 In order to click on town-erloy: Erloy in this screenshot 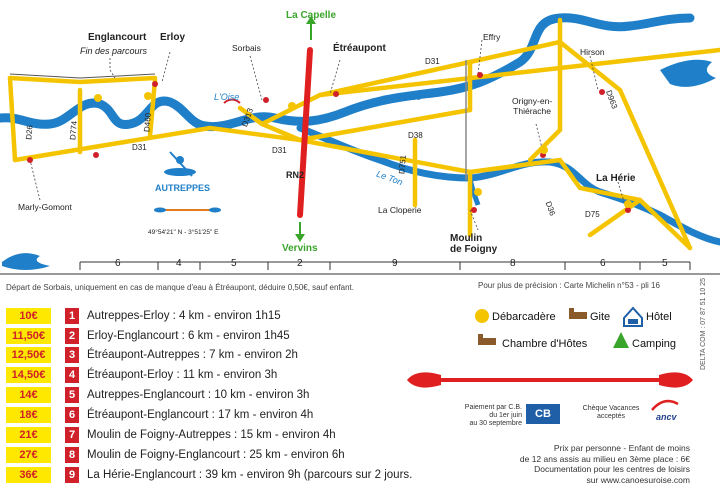, I will do `click(173, 37)`.